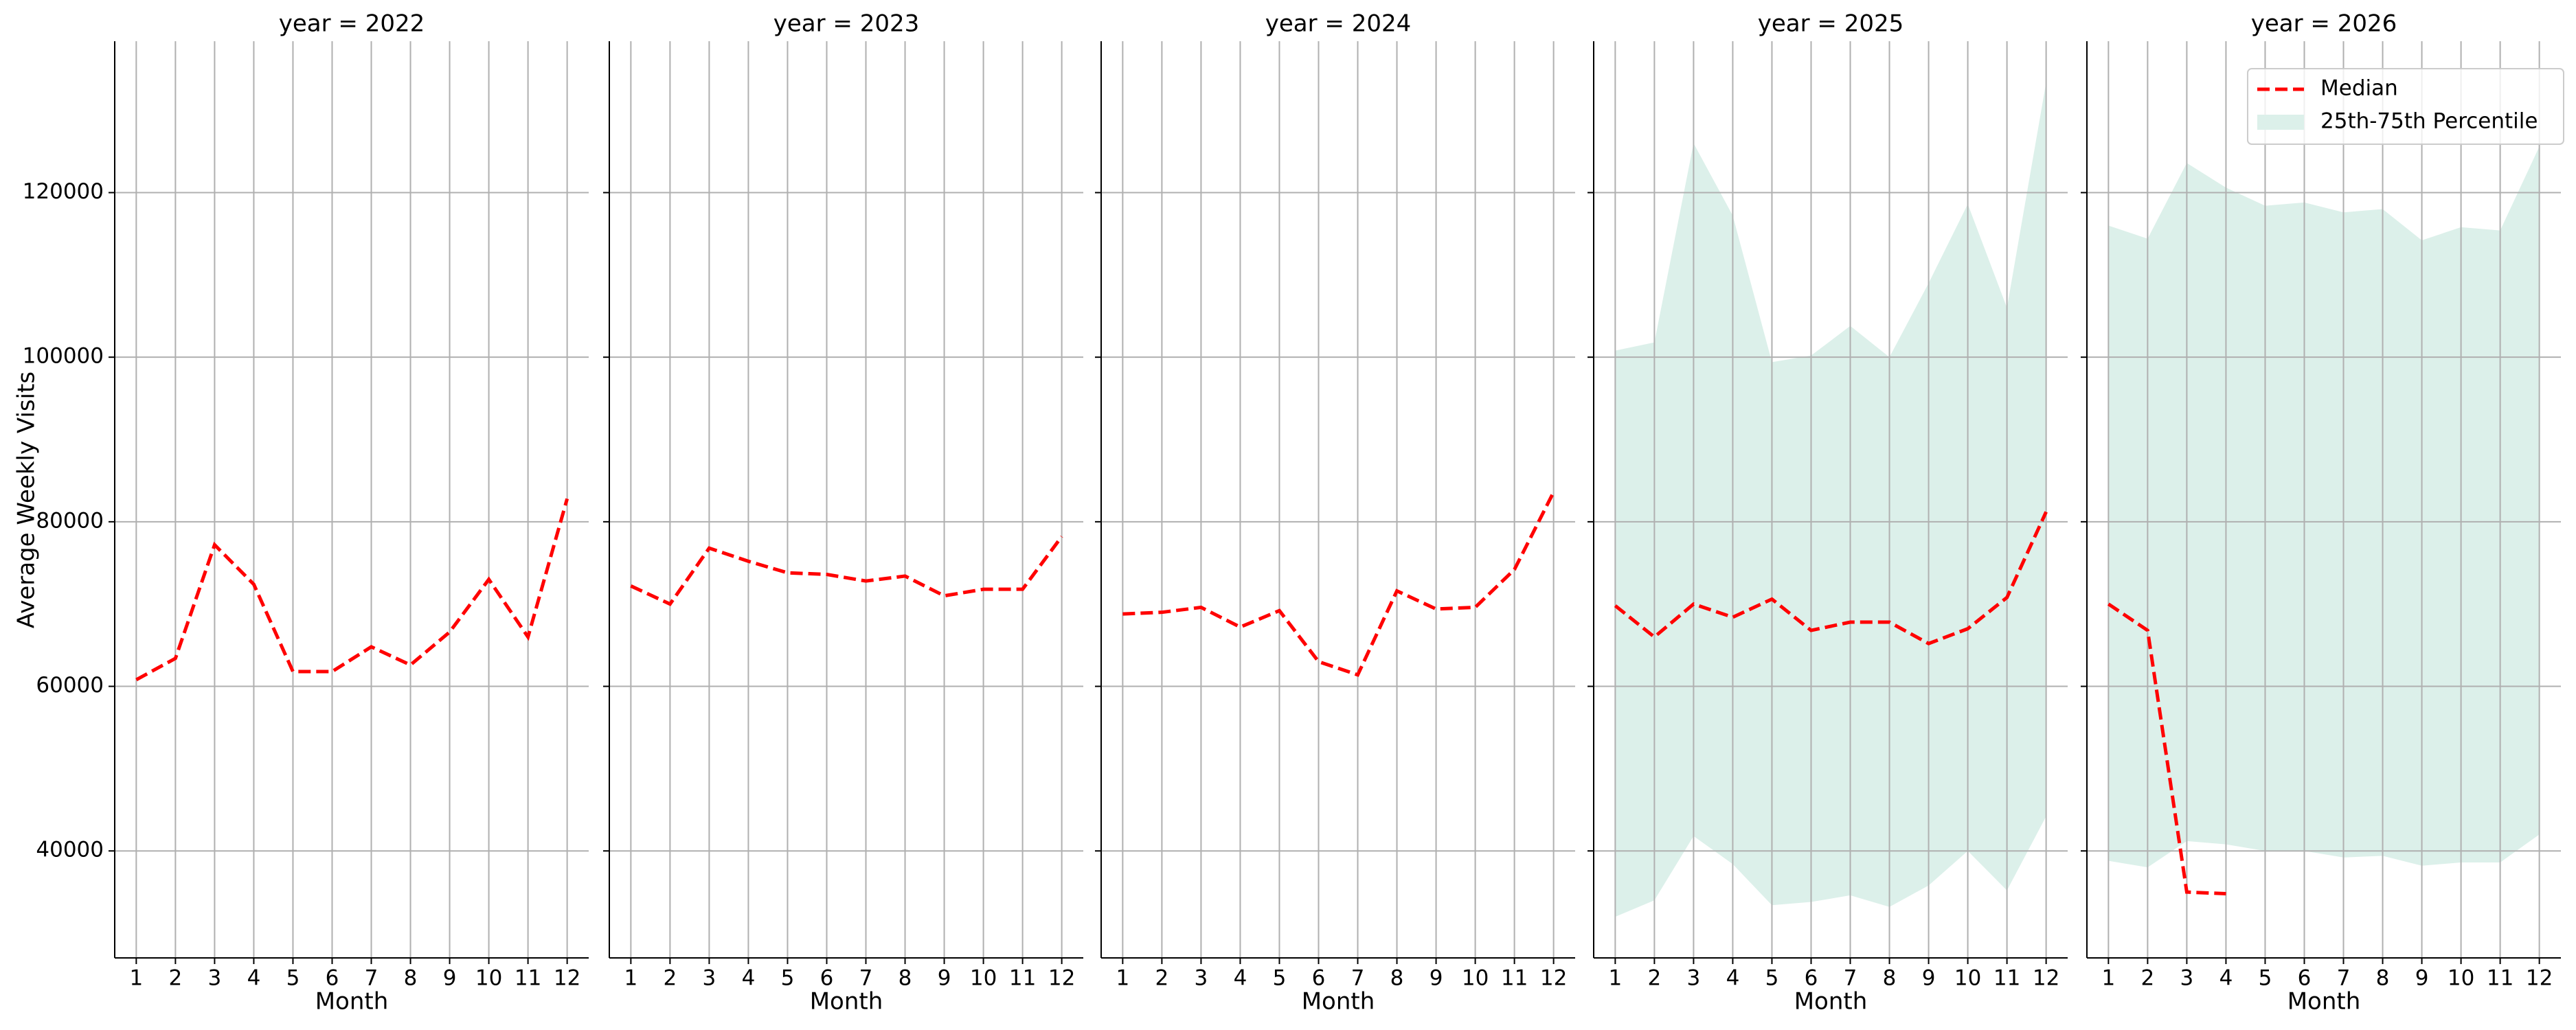 The image size is (2576, 1030). What do you see at coordinates (2429, 121) in the screenshot?
I see `legend-label: 25th-75th Percentile` at bounding box center [2429, 121].